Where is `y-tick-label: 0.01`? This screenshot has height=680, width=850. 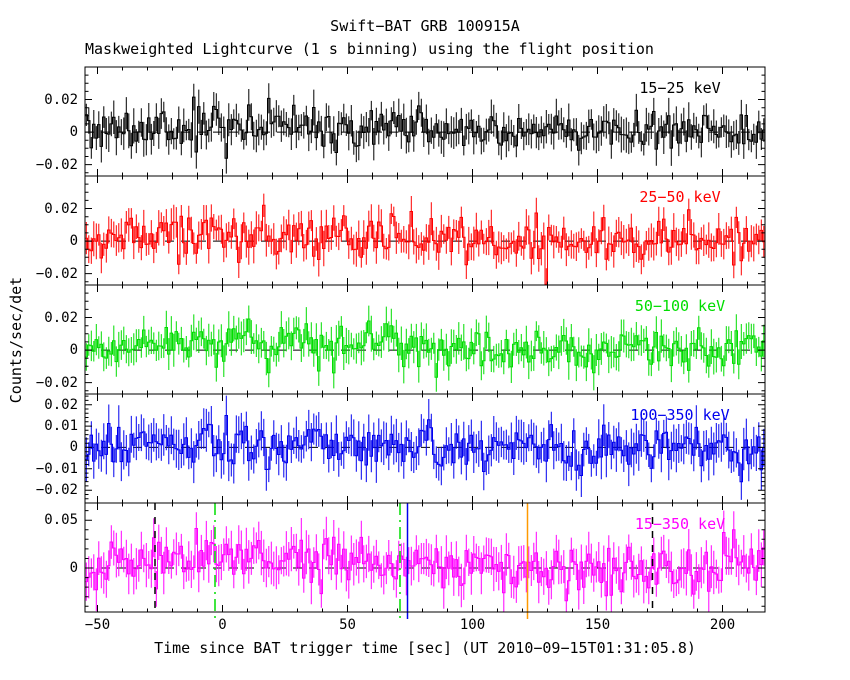 y-tick-label: 0.01 is located at coordinates (61, 426).